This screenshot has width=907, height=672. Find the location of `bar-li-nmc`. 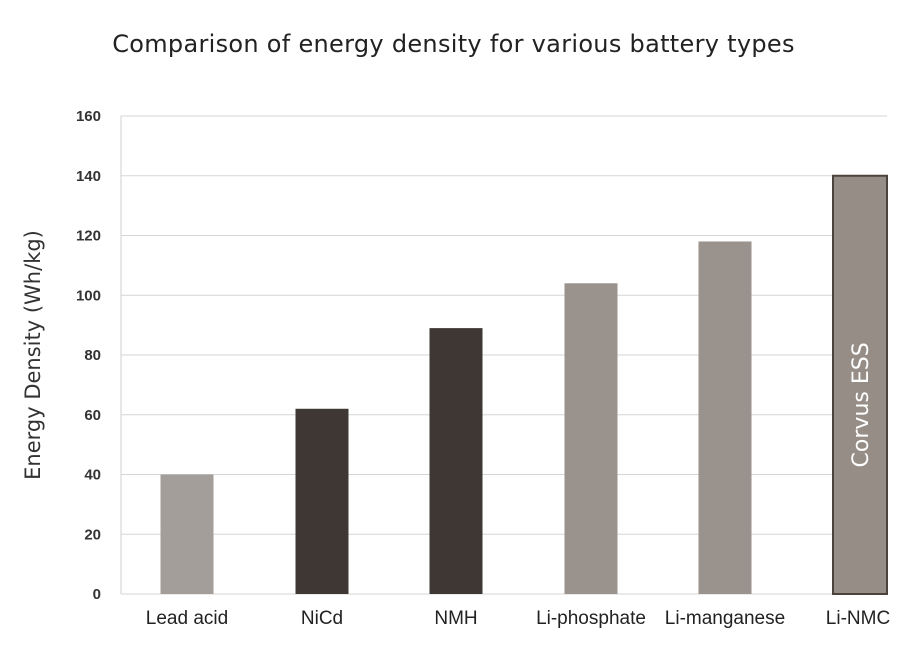

bar-li-nmc is located at coordinates (860, 384).